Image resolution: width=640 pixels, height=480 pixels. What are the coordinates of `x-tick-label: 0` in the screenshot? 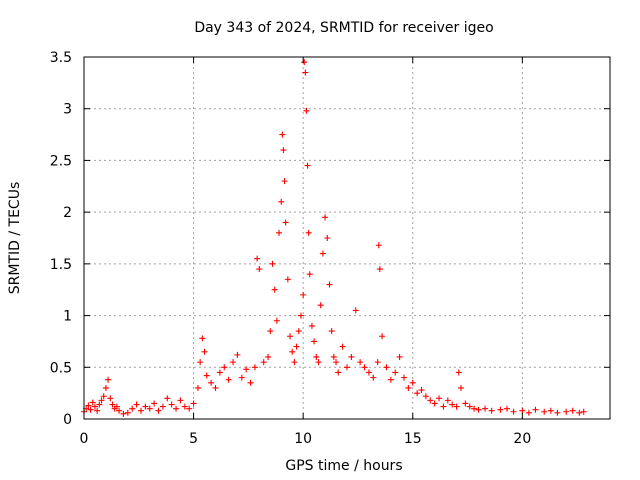 It's located at (84, 439).